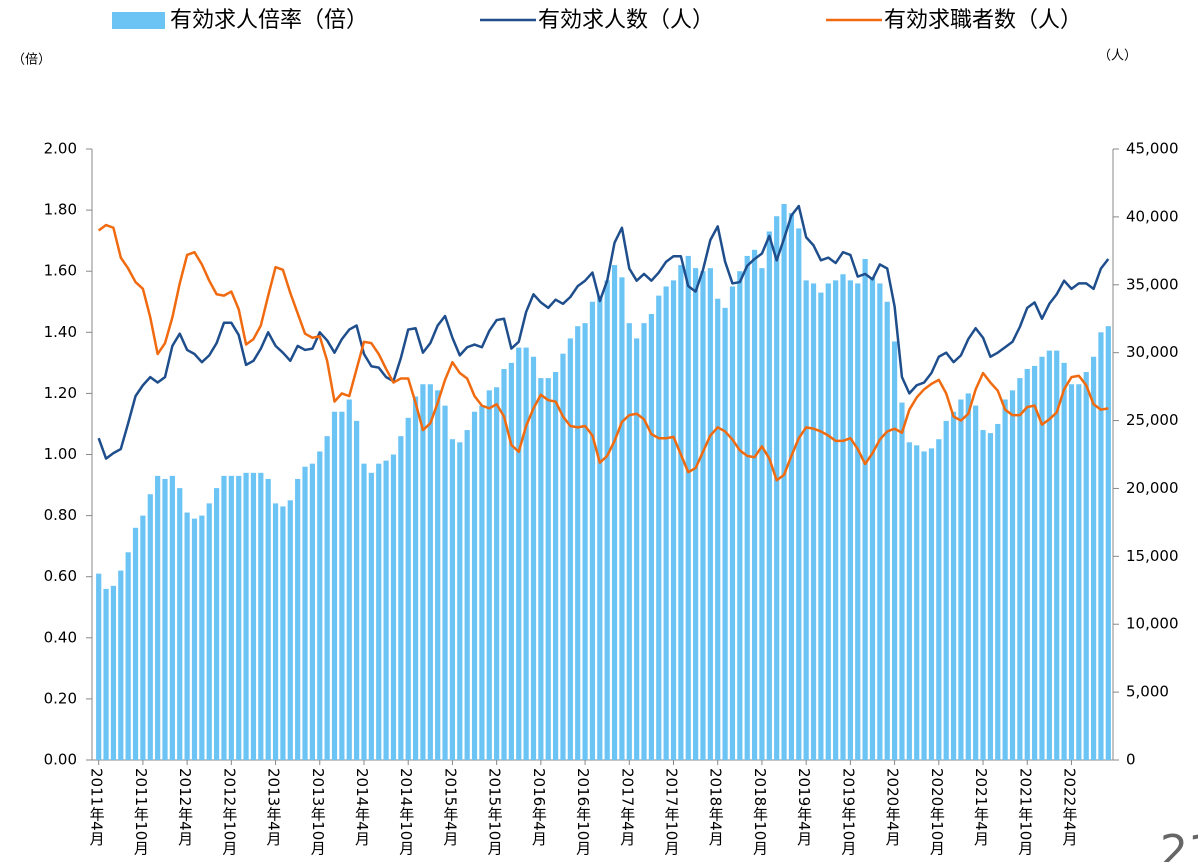 Image resolution: width=1198 pixels, height=862 pixels. What do you see at coordinates (1117, 56) in the screenshot?
I see `y2-unit-label: （人）` at bounding box center [1117, 56].